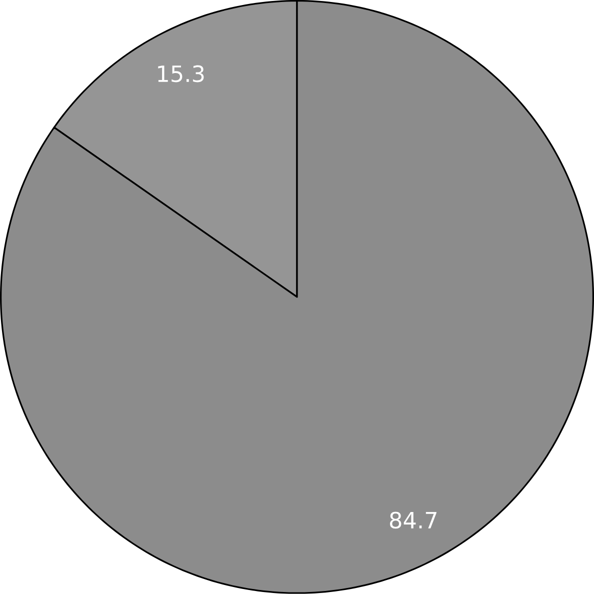 The height and width of the screenshot is (594, 594). I want to click on data-label: 84.7, so click(413, 520).